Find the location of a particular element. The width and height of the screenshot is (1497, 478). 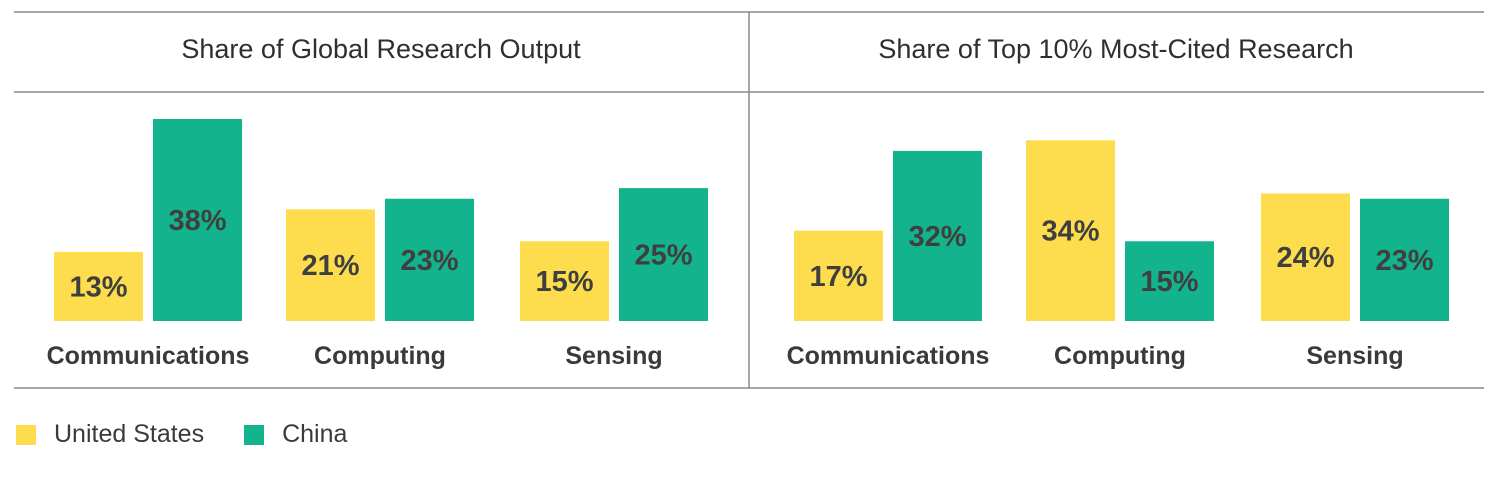

data-label-china-communications: 38% is located at coordinates (197, 221).